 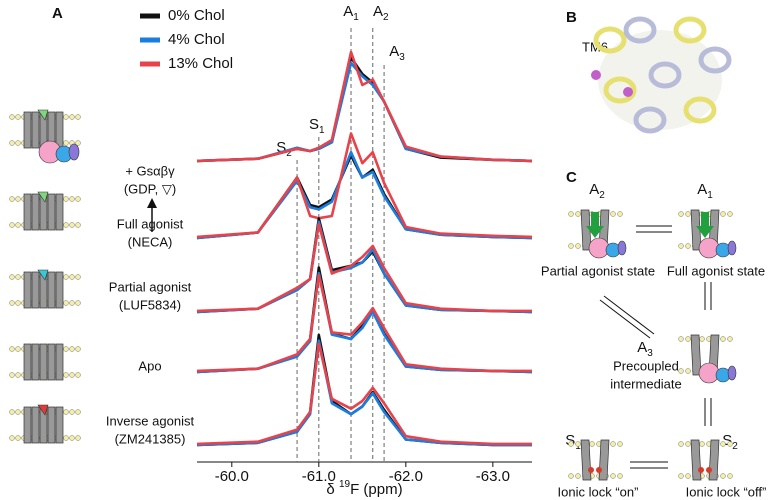 I want to click on x-tick-label: -61.0, so click(x=319, y=476).